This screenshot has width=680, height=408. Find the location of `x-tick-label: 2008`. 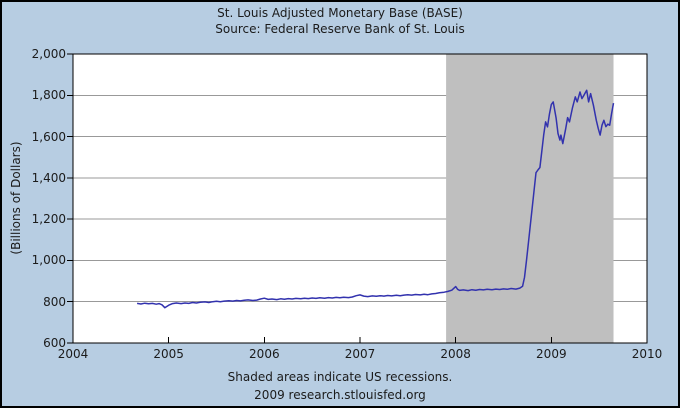

x-tick-label: 2008 is located at coordinates (455, 354).